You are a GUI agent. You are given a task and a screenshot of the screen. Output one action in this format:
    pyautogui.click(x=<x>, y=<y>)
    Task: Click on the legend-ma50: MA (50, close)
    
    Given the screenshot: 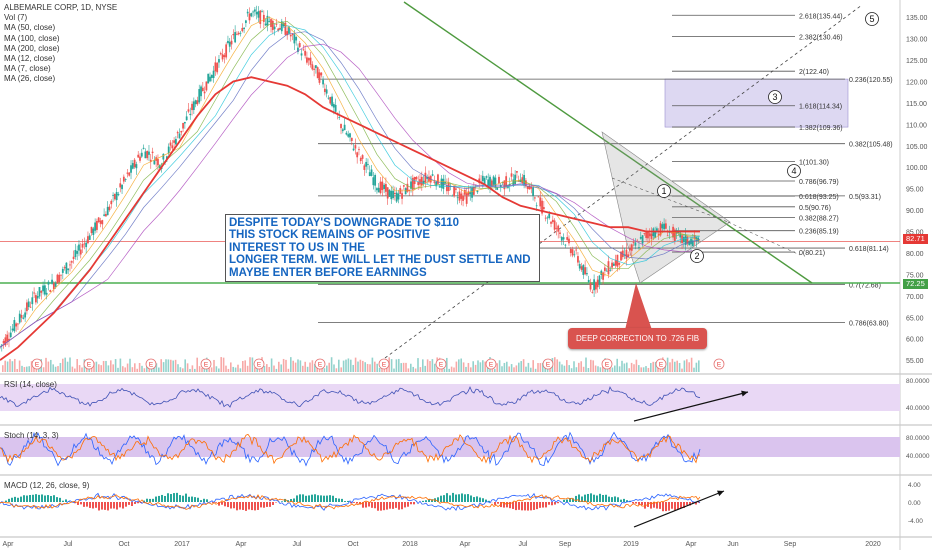 What is the action you would take?
    pyautogui.click(x=60, y=28)
    